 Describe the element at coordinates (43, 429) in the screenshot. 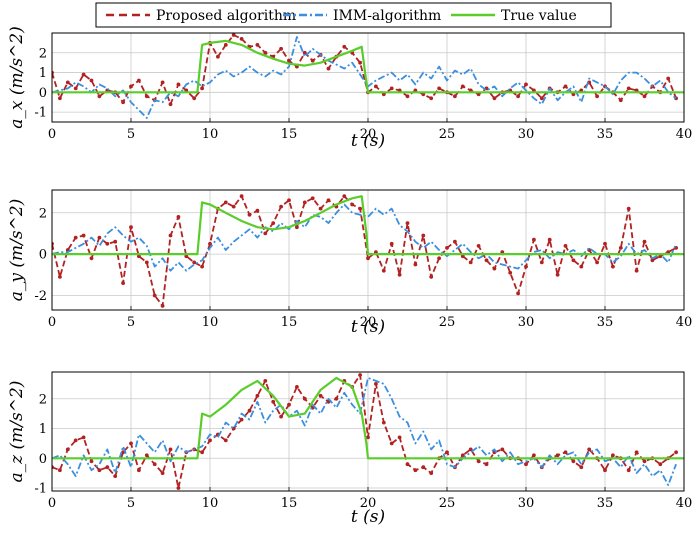

I see `y-tick-label: 1` at that location.